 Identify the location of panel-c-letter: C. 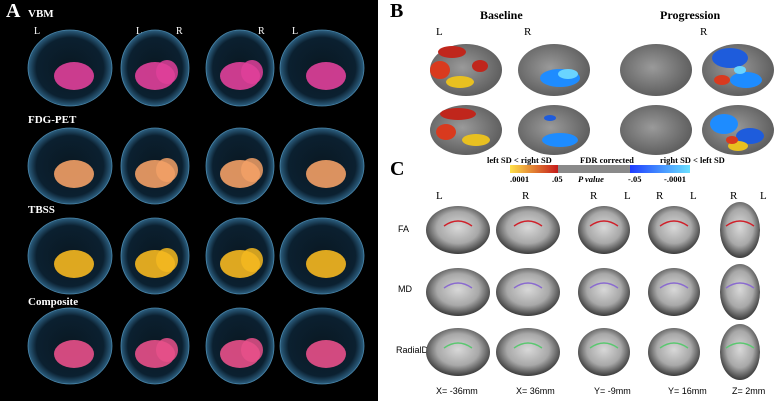
(397, 169).